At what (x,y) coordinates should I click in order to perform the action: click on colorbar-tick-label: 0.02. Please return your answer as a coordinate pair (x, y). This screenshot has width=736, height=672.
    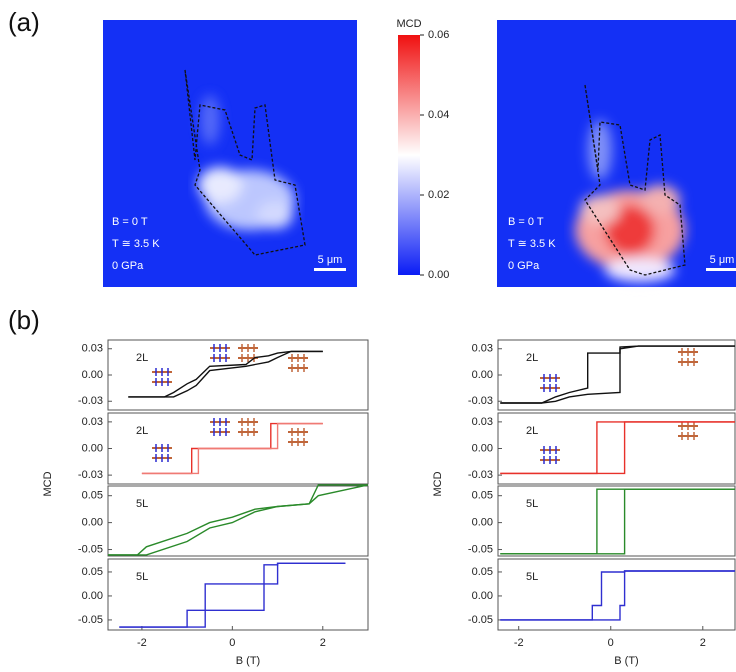
    Looking at the image, I should click on (438, 195).